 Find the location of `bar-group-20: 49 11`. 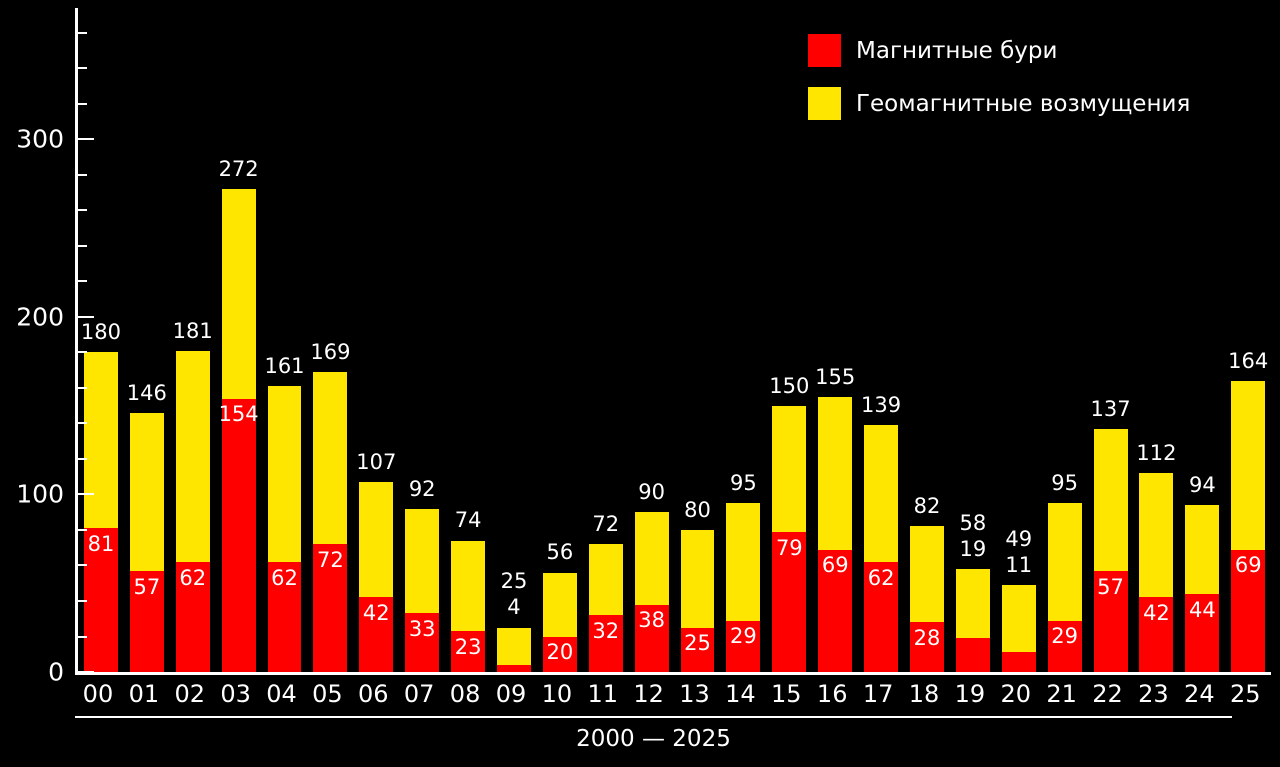

bar-group-20: 49 11 is located at coordinates (1019, 340).